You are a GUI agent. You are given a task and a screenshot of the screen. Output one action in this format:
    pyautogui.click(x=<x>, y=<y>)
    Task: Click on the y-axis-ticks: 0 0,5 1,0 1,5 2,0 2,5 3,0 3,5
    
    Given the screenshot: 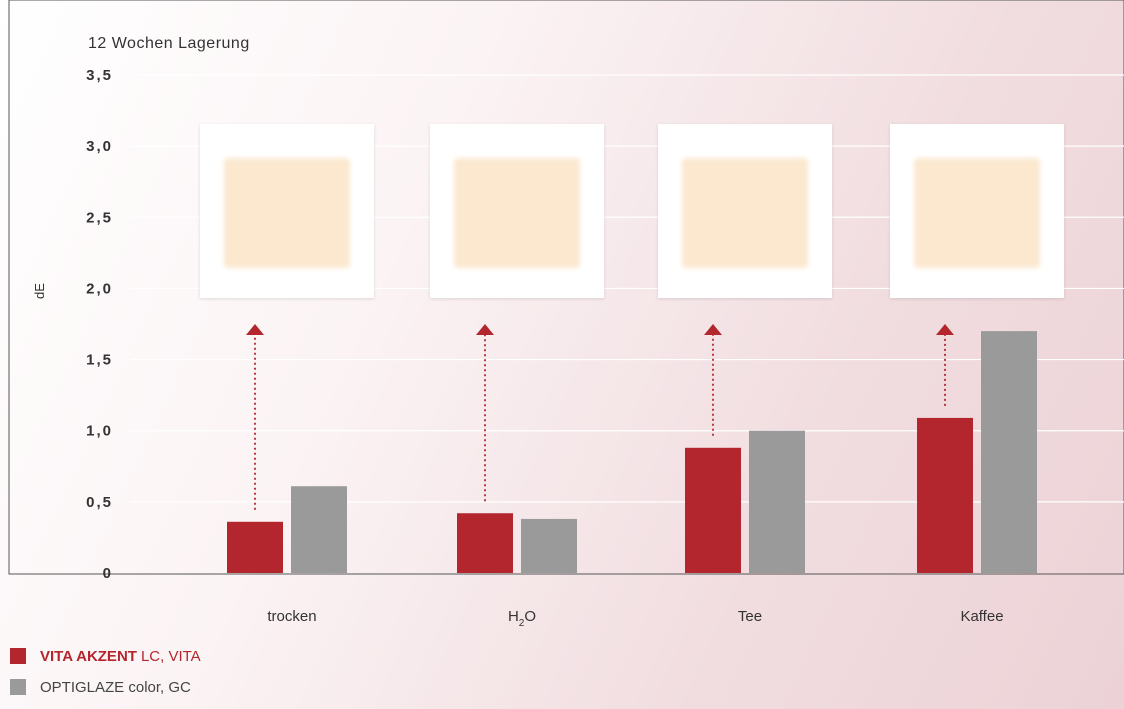 What is the action you would take?
    pyautogui.click(x=99, y=324)
    